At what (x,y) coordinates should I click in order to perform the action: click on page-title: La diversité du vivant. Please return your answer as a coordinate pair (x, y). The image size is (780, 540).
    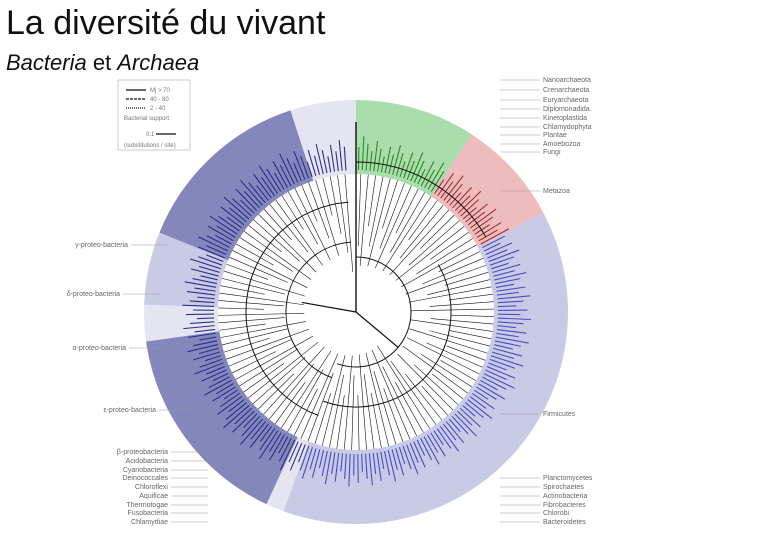
    Looking at the image, I should click on (166, 23).